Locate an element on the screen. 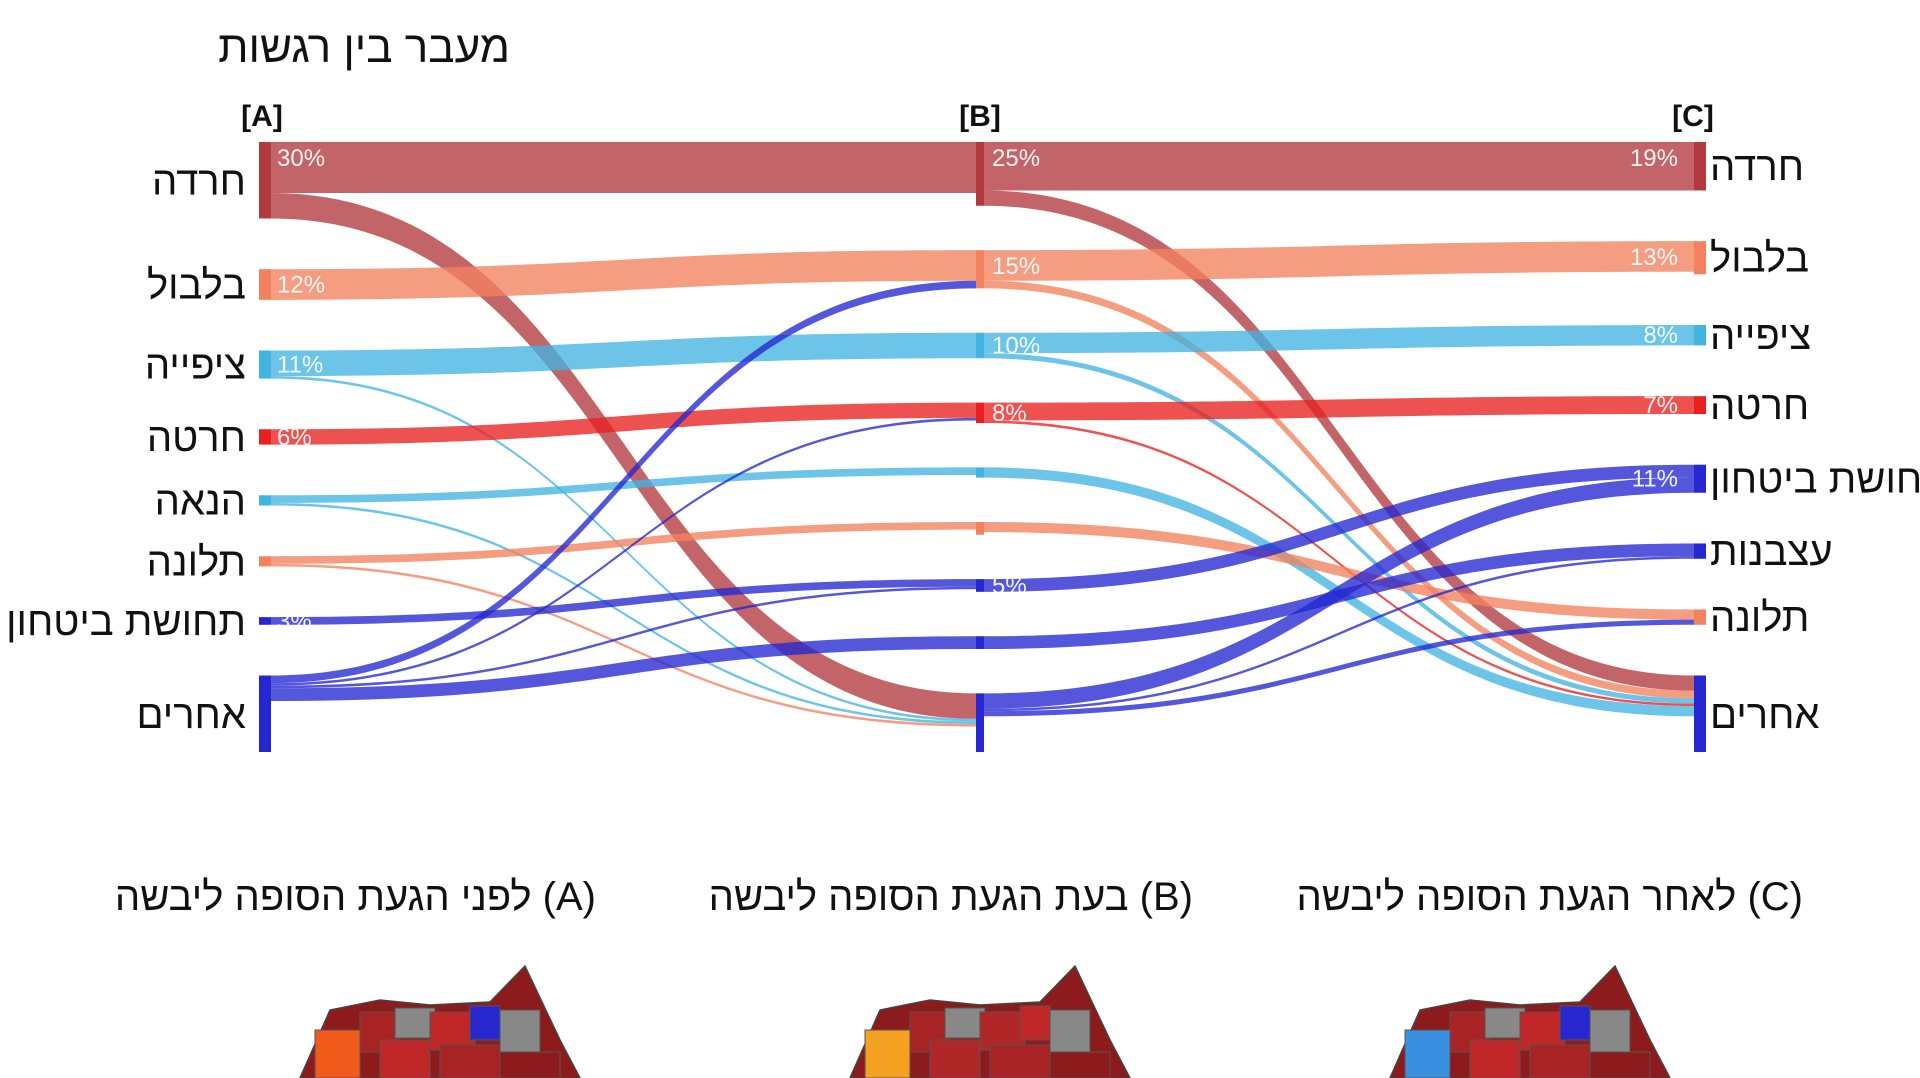 The width and height of the screenshot is (1920, 1078). flow-0-others-to-security is located at coordinates (623, 637).